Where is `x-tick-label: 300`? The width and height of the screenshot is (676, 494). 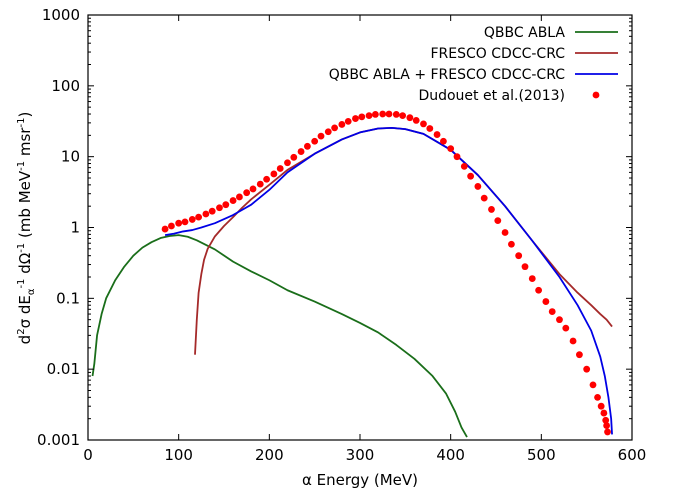 x-tick-label: 300 is located at coordinates (360, 455).